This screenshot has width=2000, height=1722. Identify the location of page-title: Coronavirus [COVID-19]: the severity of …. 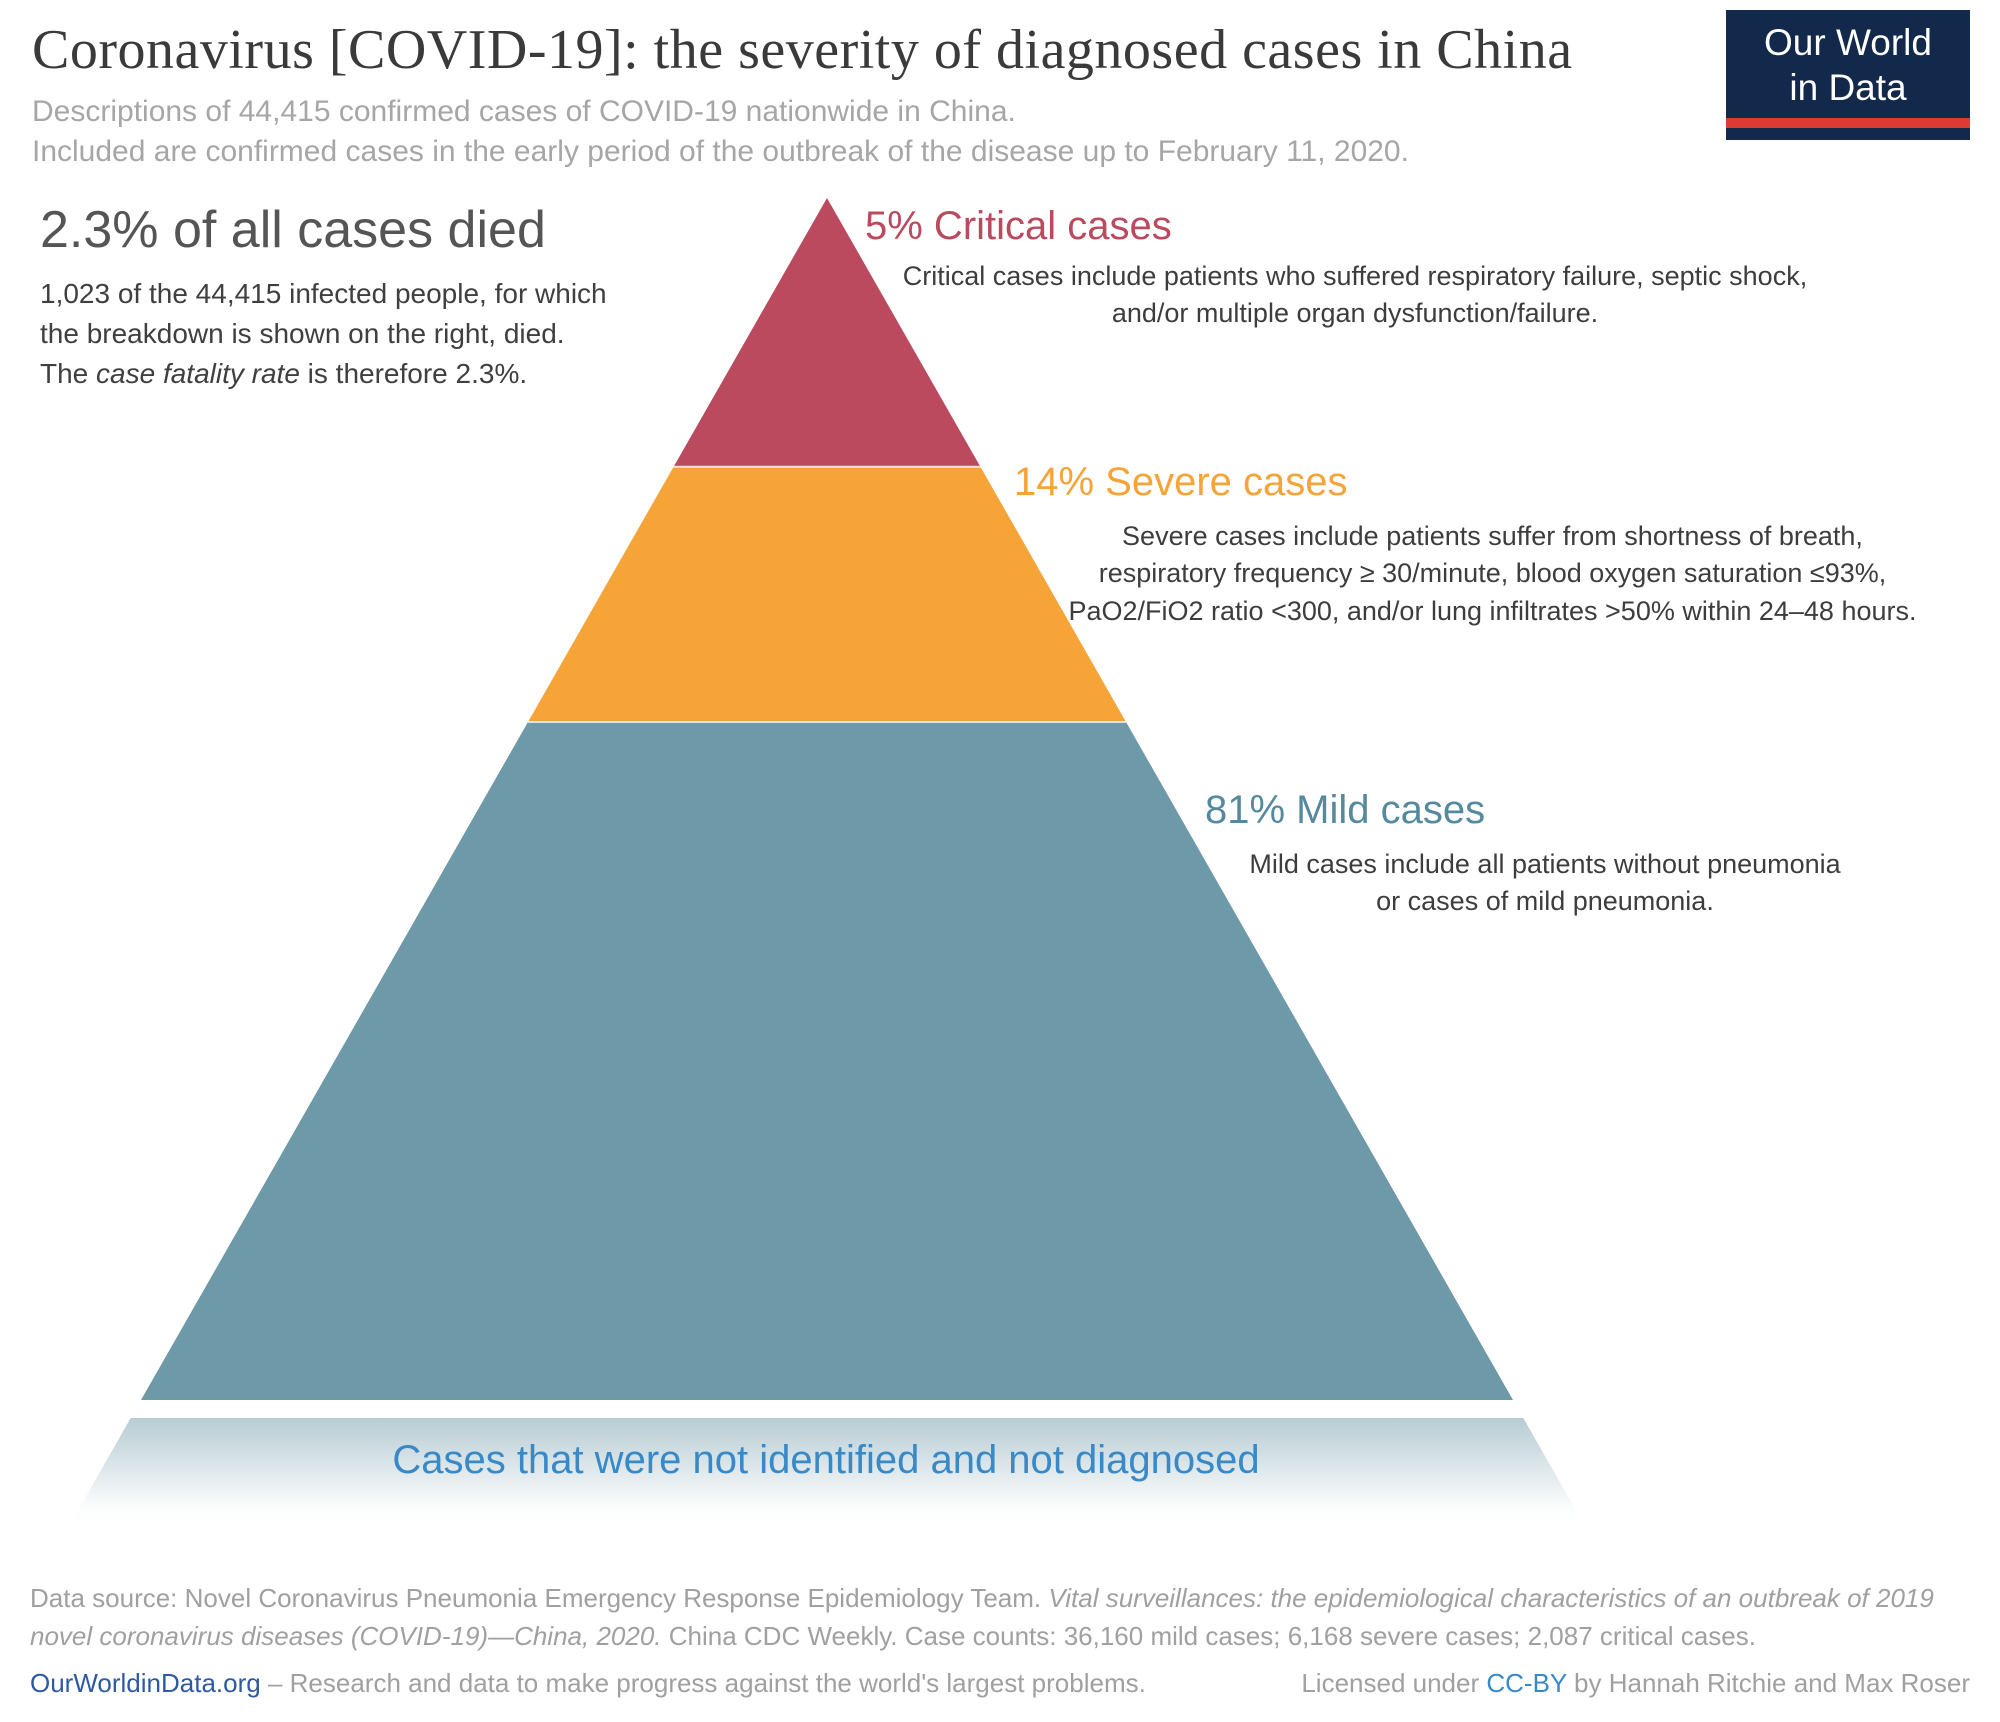
(802, 50).